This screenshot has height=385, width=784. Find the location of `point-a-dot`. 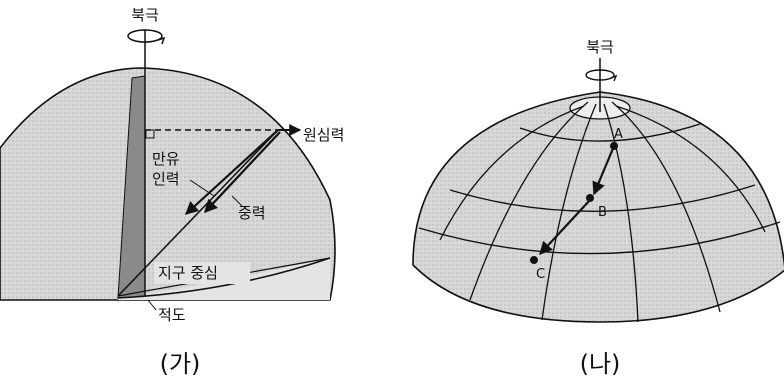

point-a-dot is located at coordinates (614, 146).